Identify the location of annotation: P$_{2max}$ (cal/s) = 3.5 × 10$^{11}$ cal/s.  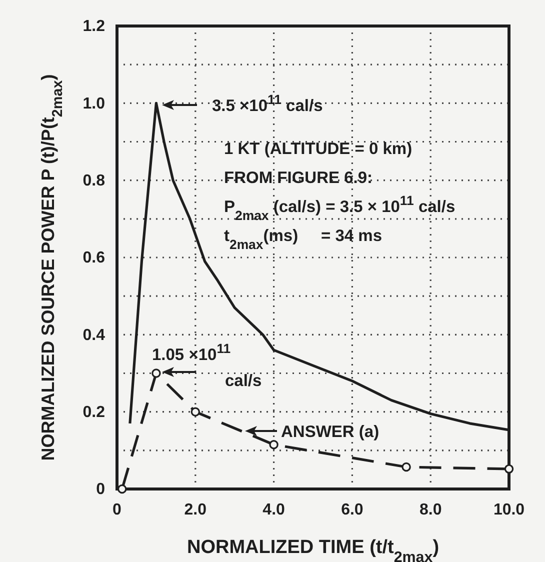
(340, 207).